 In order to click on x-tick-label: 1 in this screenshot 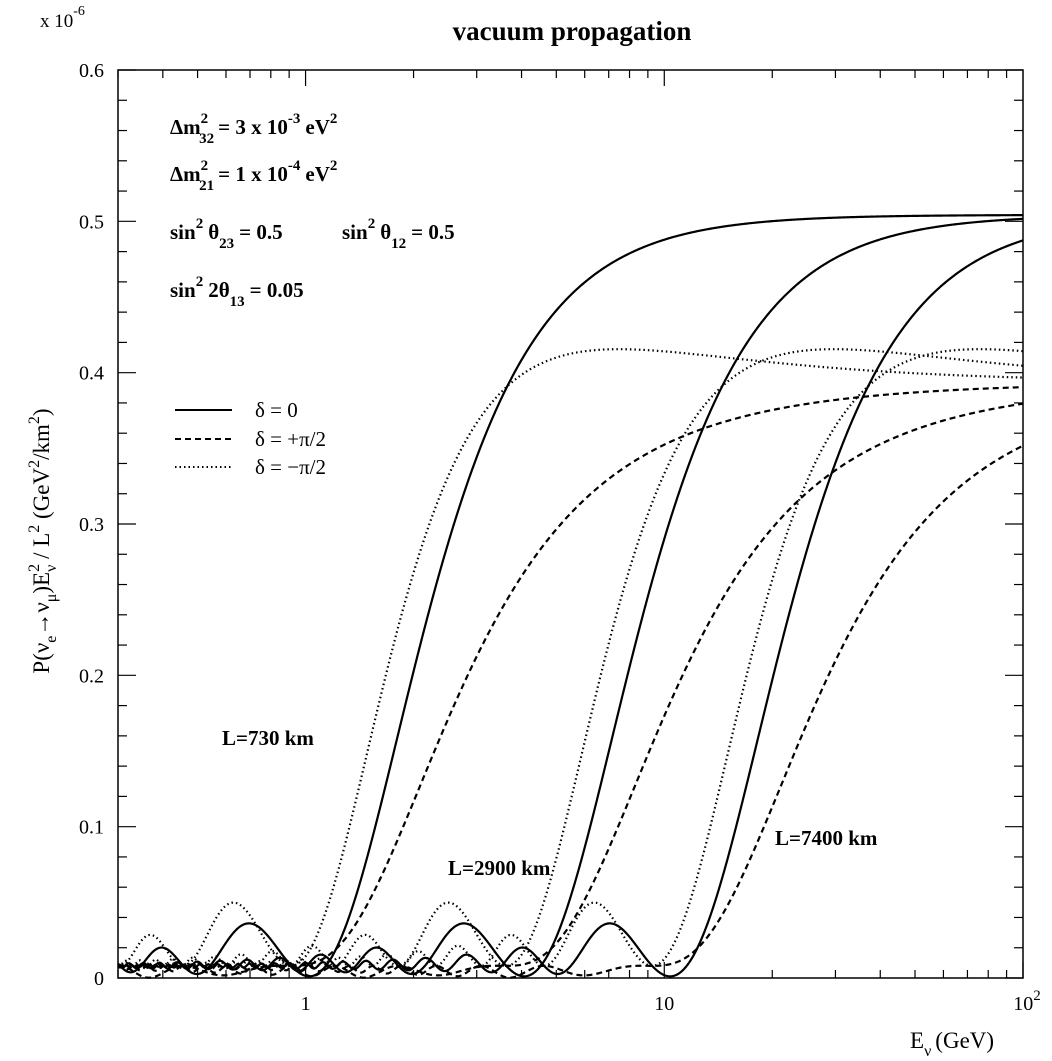, I will do `click(306, 1004)`.